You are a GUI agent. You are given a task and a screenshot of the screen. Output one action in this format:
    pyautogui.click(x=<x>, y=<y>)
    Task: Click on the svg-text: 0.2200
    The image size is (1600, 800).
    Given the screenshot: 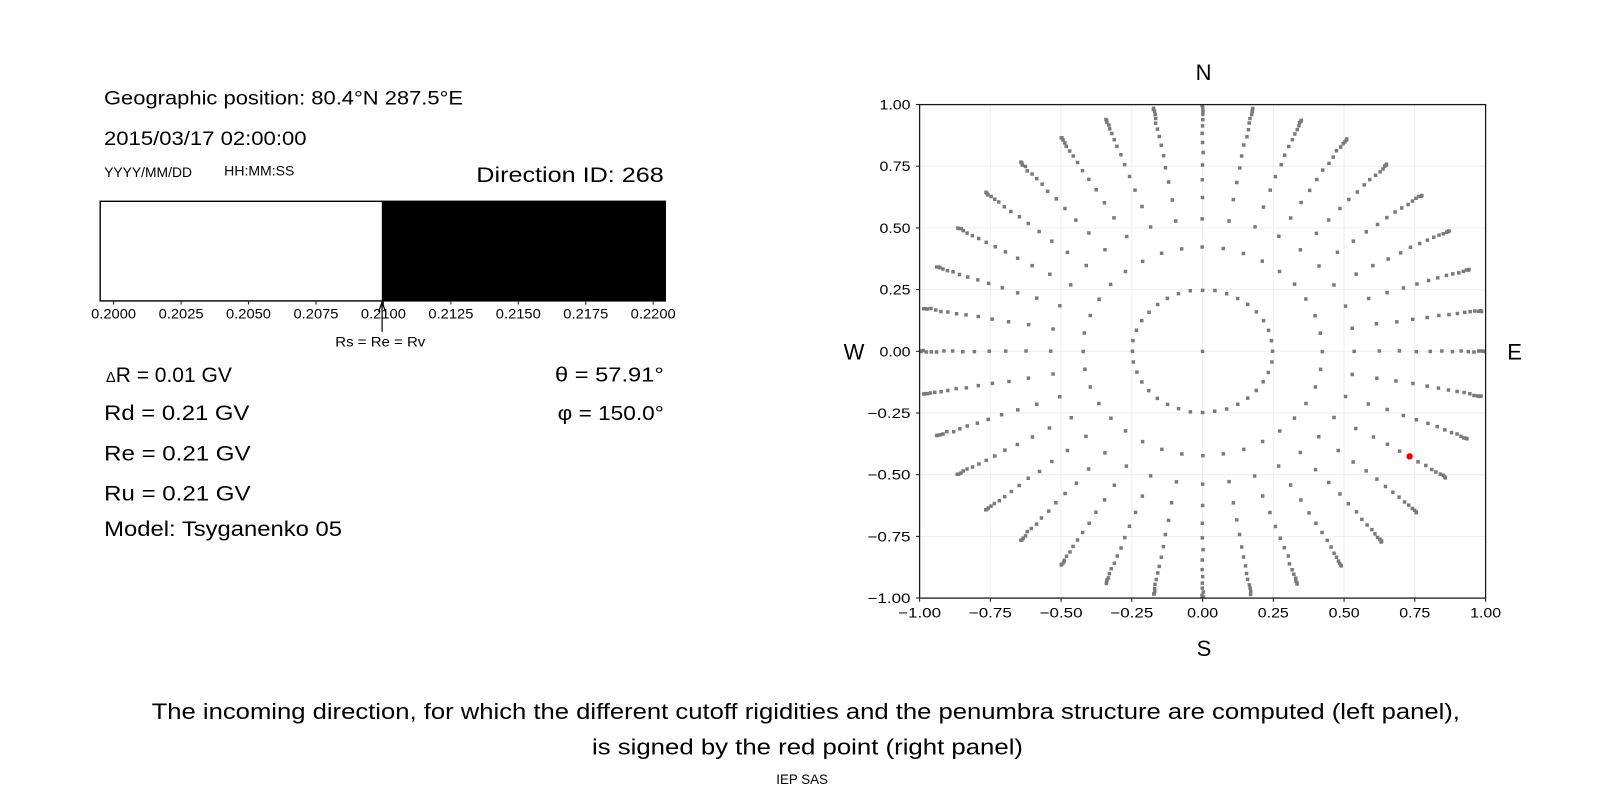 What is the action you would take?
    pyautogui.click(x=653, y=313)
    